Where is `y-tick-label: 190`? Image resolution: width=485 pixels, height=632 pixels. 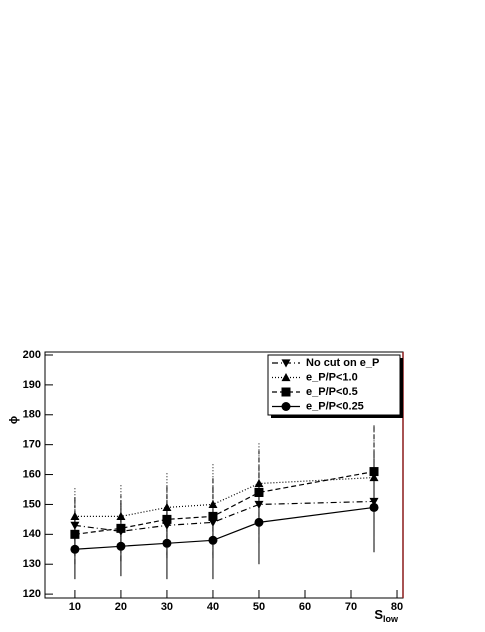 y-tick-label: 190 is located at coordinates (32, 385).